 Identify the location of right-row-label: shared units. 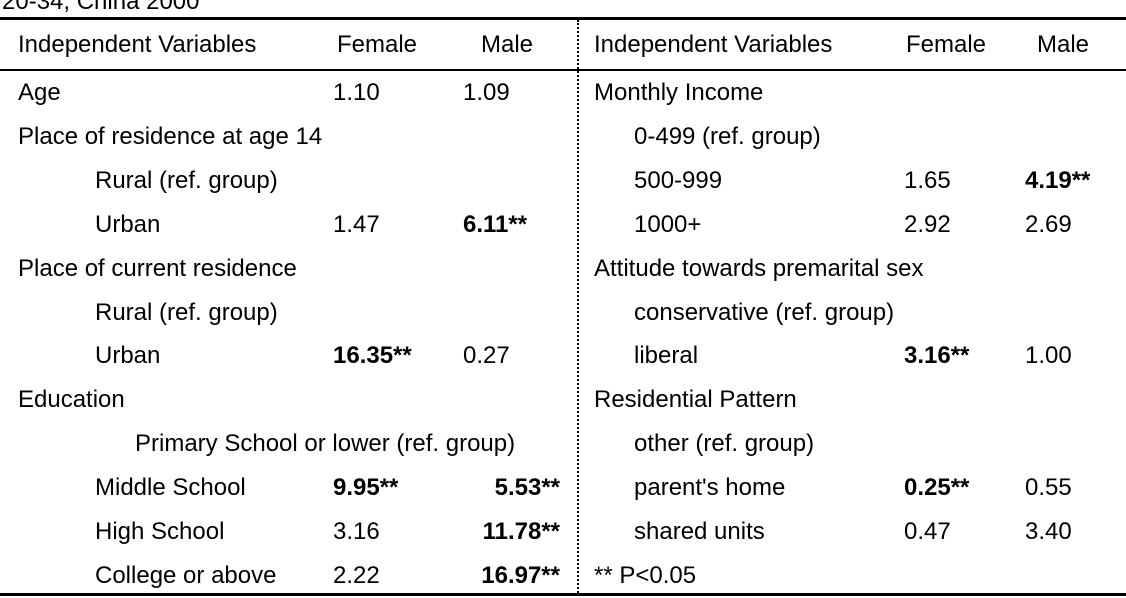
(699, 531).